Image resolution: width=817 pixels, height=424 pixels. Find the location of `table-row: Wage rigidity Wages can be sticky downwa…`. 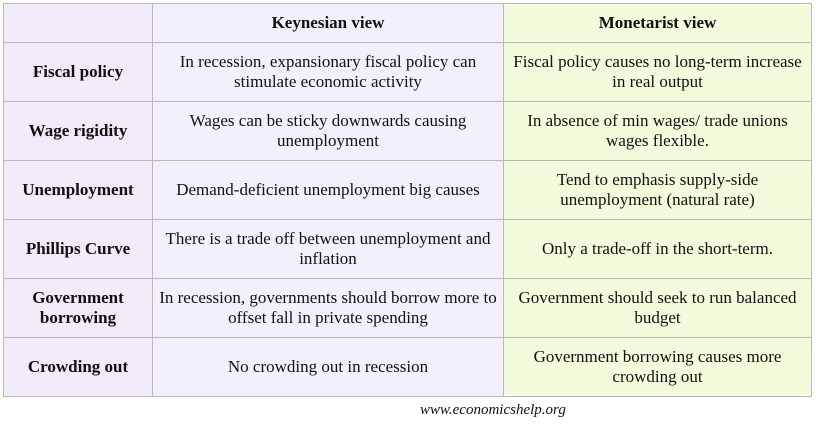

table-row: Wage rigidity Wages can be sticky downwa… is located at coordinates (407, 131).